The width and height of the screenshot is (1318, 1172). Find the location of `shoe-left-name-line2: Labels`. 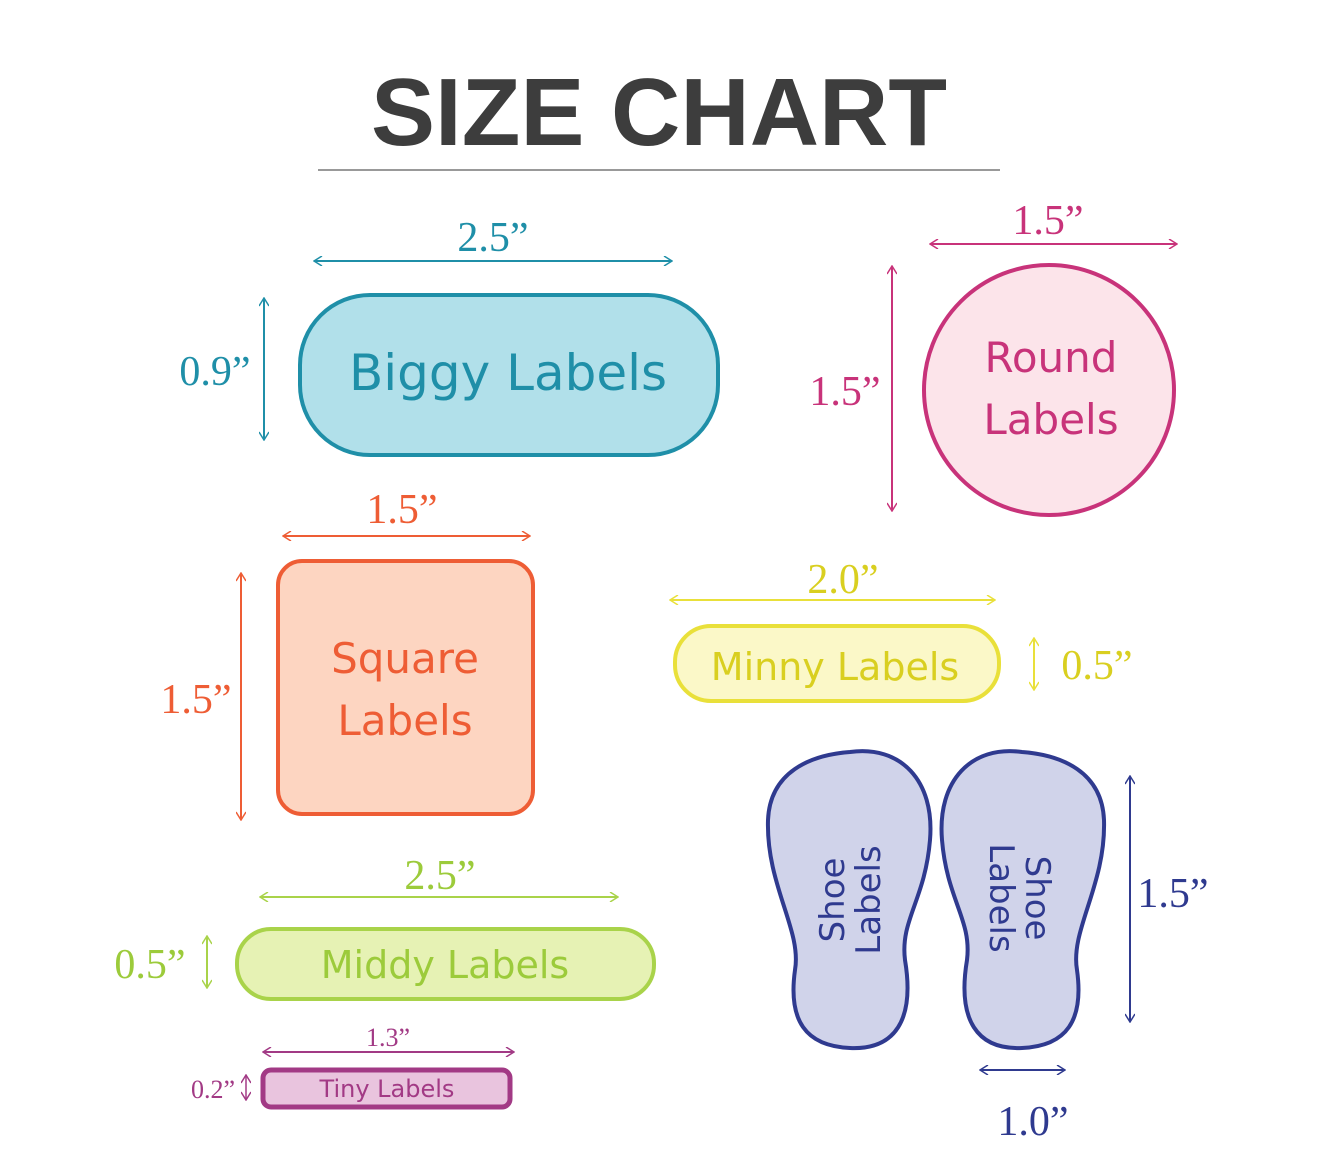

shoe-left-name-line2: Labels is located at coordinates (869, 899).